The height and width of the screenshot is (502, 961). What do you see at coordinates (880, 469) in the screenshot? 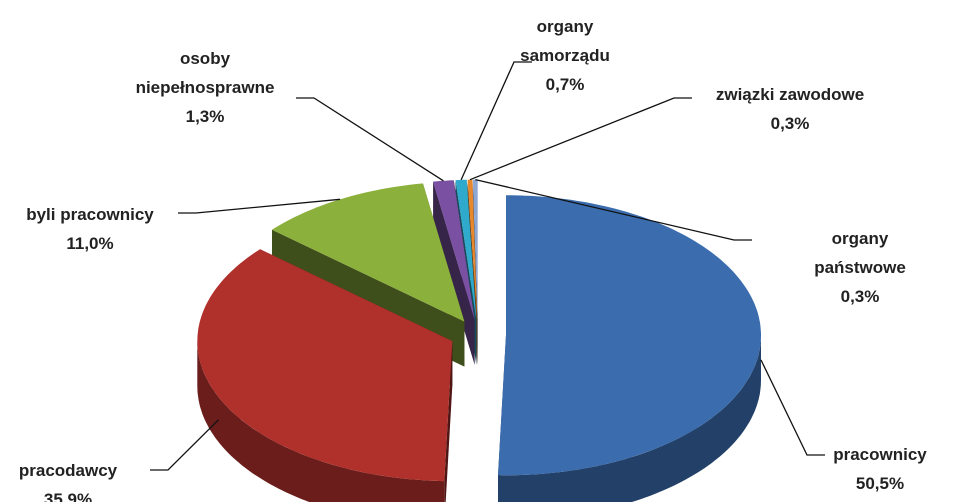
I see `slice-label: pracownicy 50,5%` at bounding box center [880, 469].